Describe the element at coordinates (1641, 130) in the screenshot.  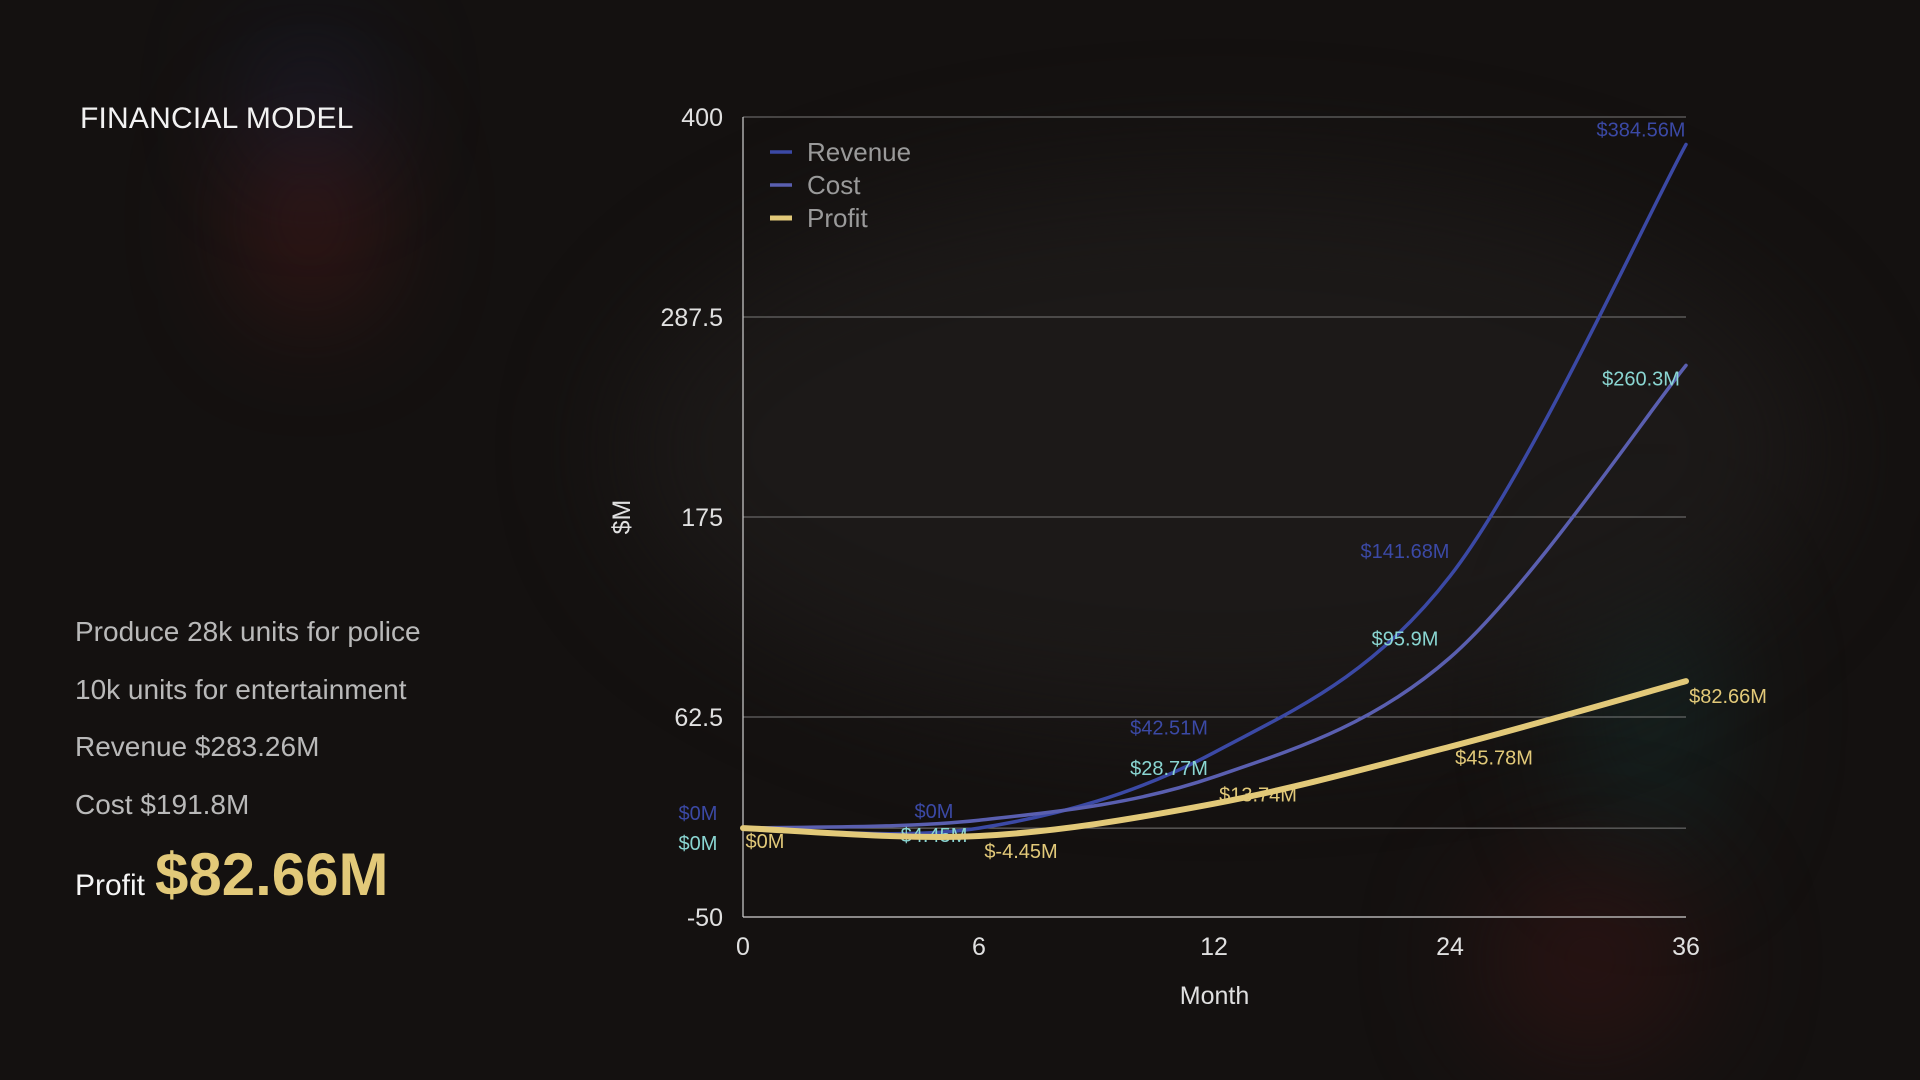
I see `revenue-data-label: $384.56M` at that location.